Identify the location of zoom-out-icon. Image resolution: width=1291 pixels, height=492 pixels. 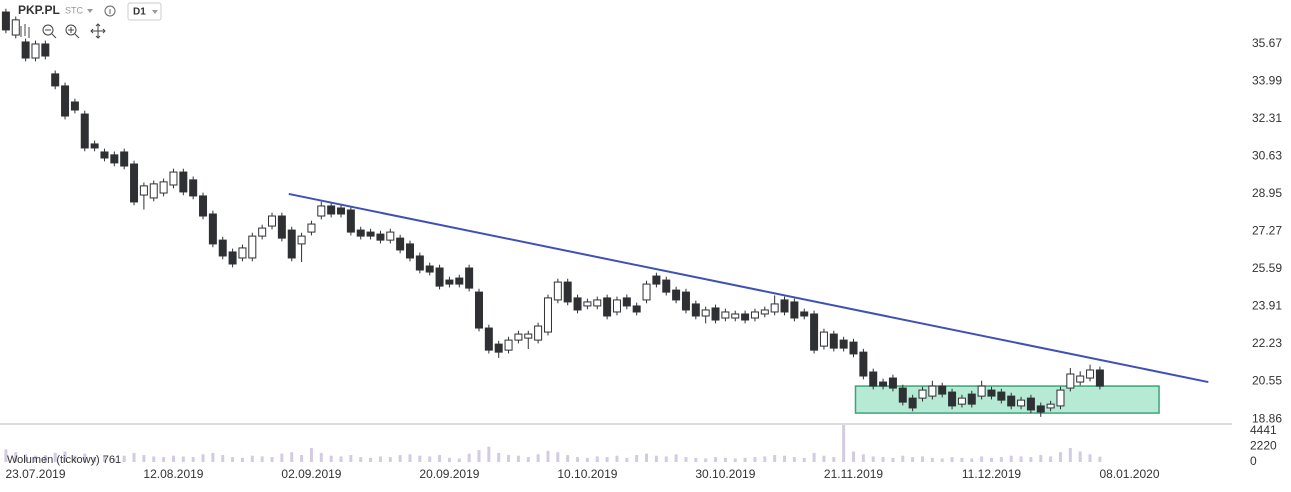
(48, 30).